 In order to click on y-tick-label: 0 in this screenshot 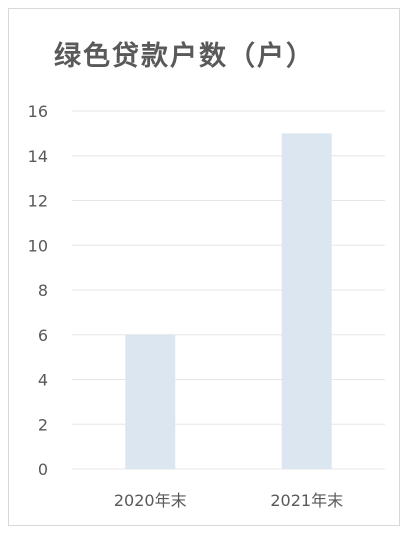, I will do `click(43, 469)`.